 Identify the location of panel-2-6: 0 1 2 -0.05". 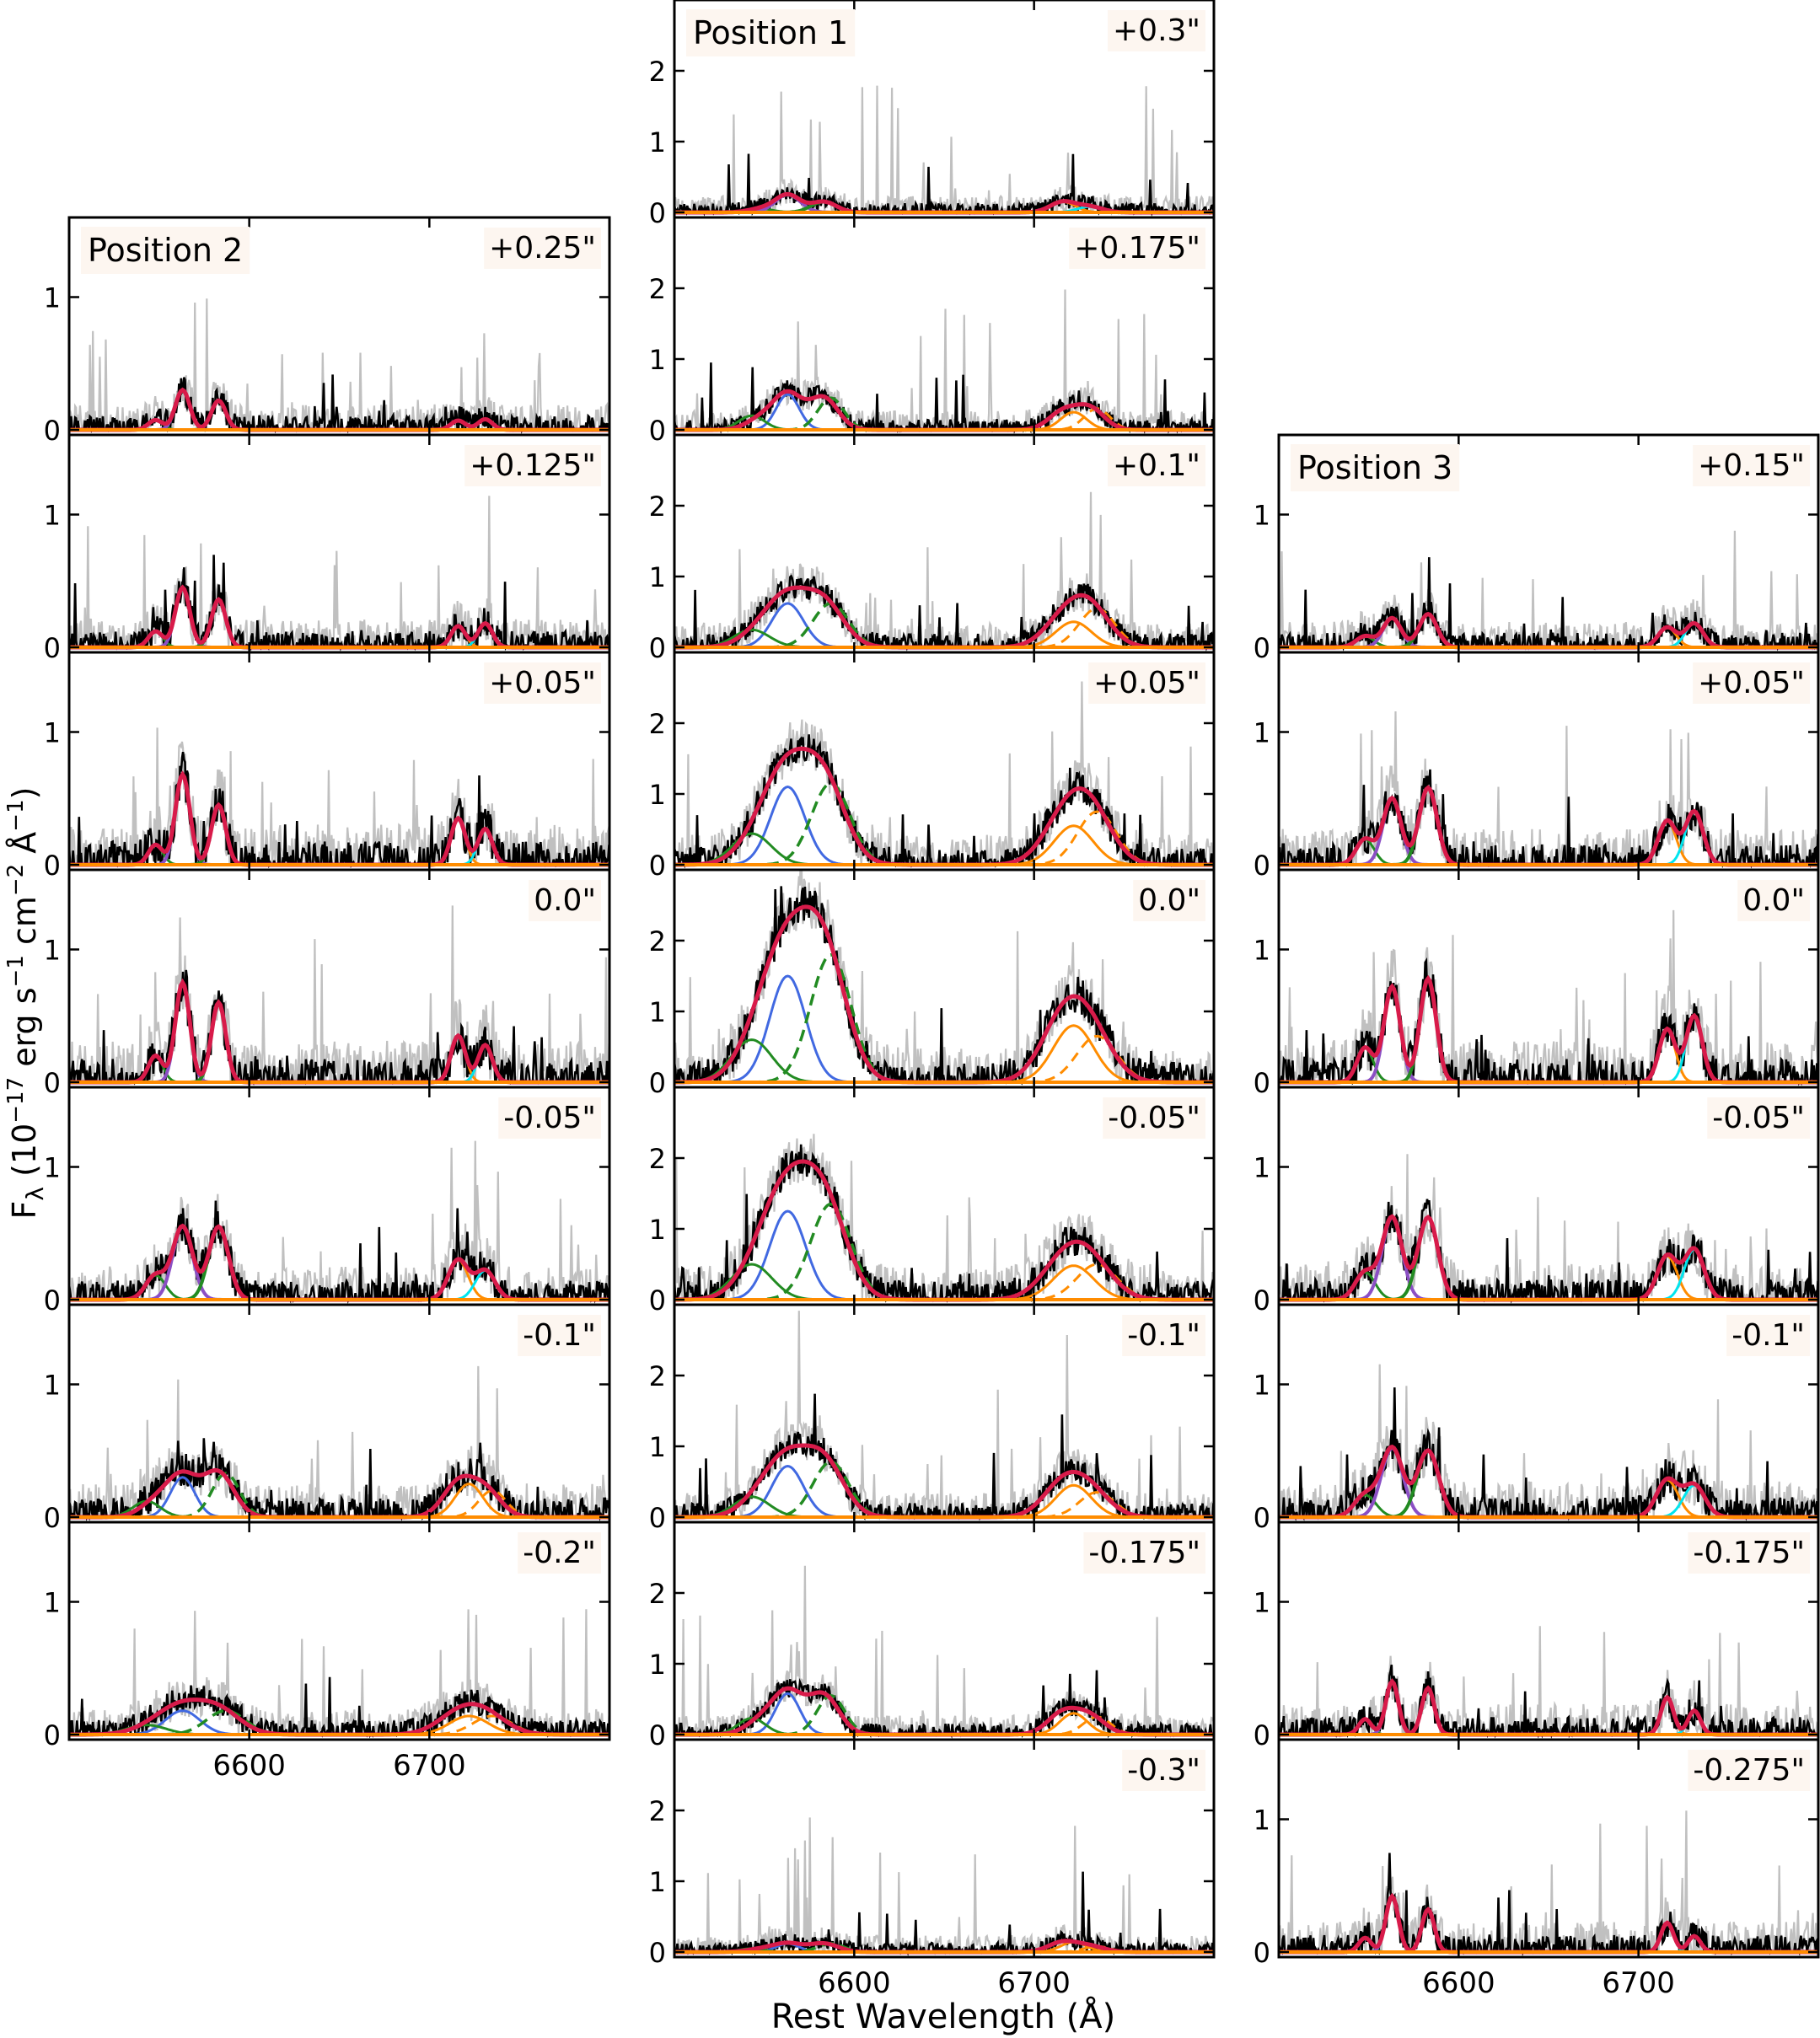
(932, 1201).